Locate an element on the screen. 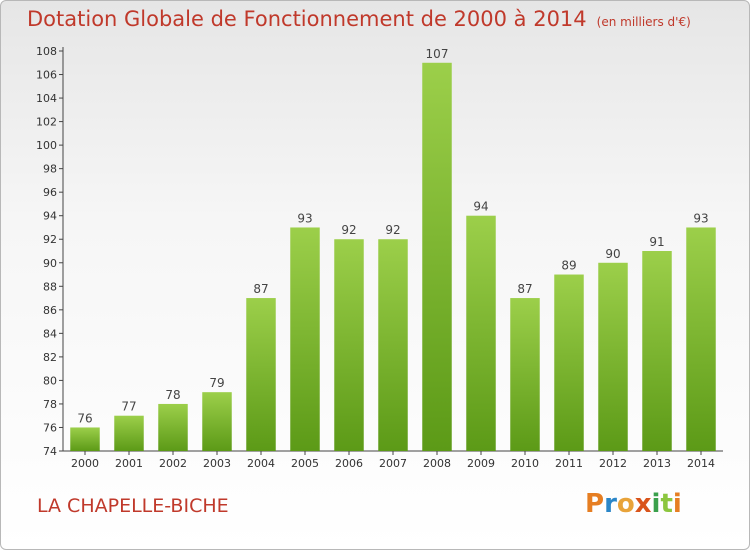 The height and width of the screenshot is (551, 750). x-tick-label: 2008 is located at coordinates (437, 463).